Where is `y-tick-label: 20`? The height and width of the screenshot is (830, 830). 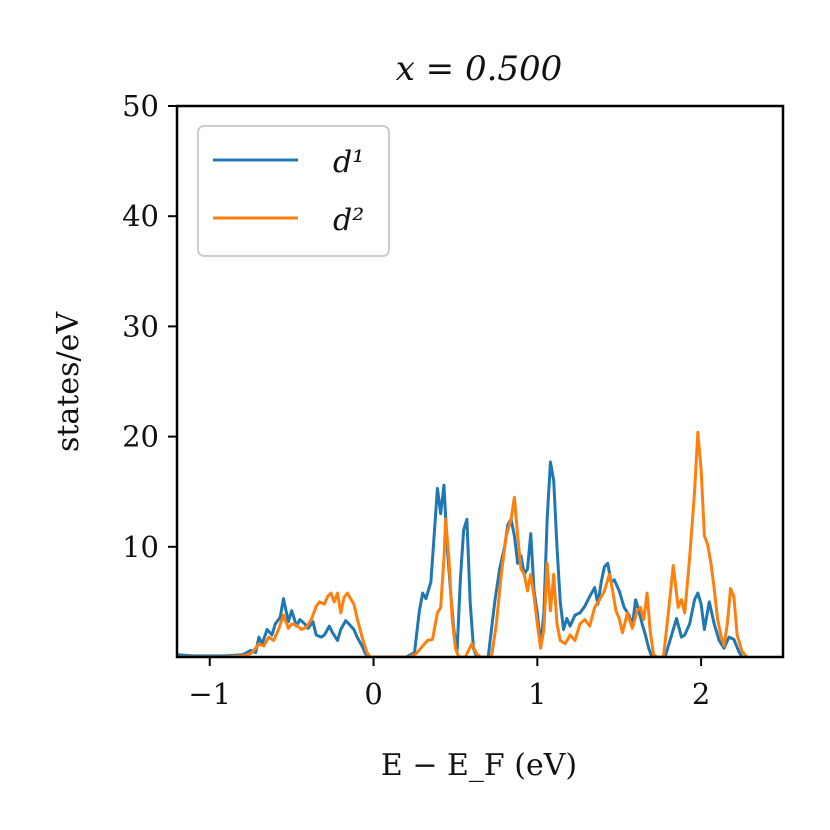 y-tick-label: 20 is located at coordinates (140, 437).